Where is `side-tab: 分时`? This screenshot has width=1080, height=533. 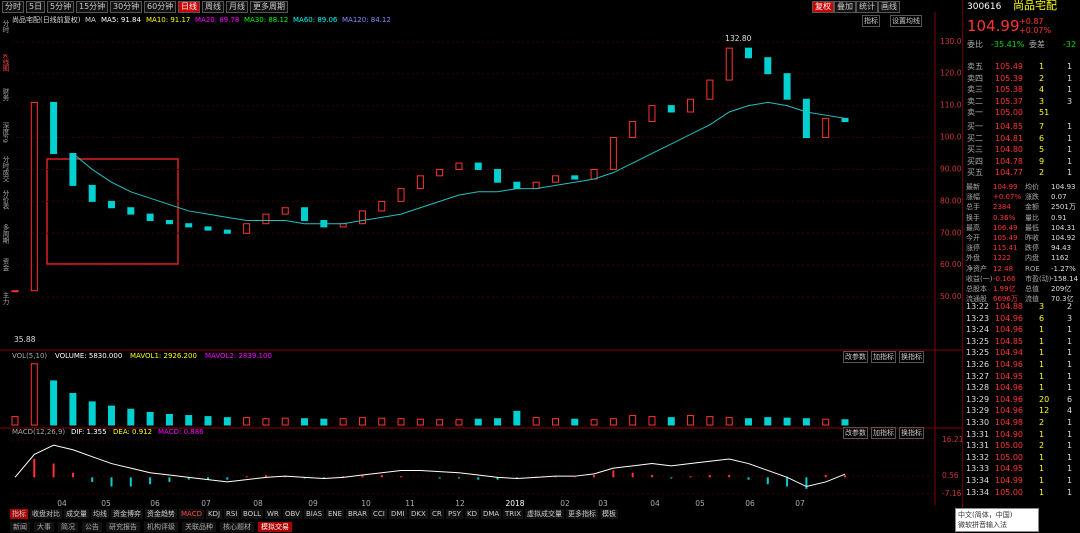 side-tab: 分时 is located at coordinates (5, 26).